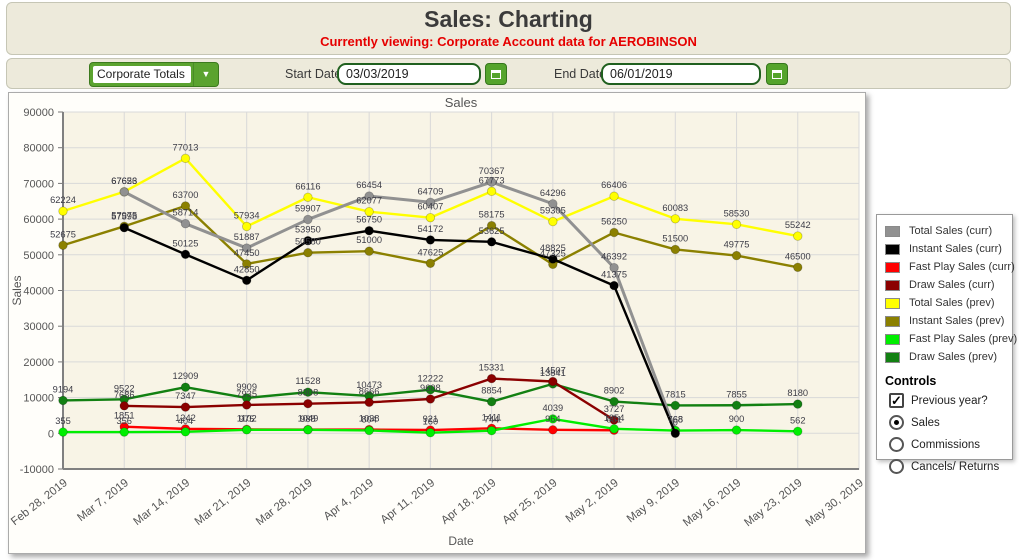 The width and height of the screenshot is (1019, 560). Describe the element at coordinates (953, 357) in the screenshot. I see `legend-label: Draw Sales (prev)` at that location.